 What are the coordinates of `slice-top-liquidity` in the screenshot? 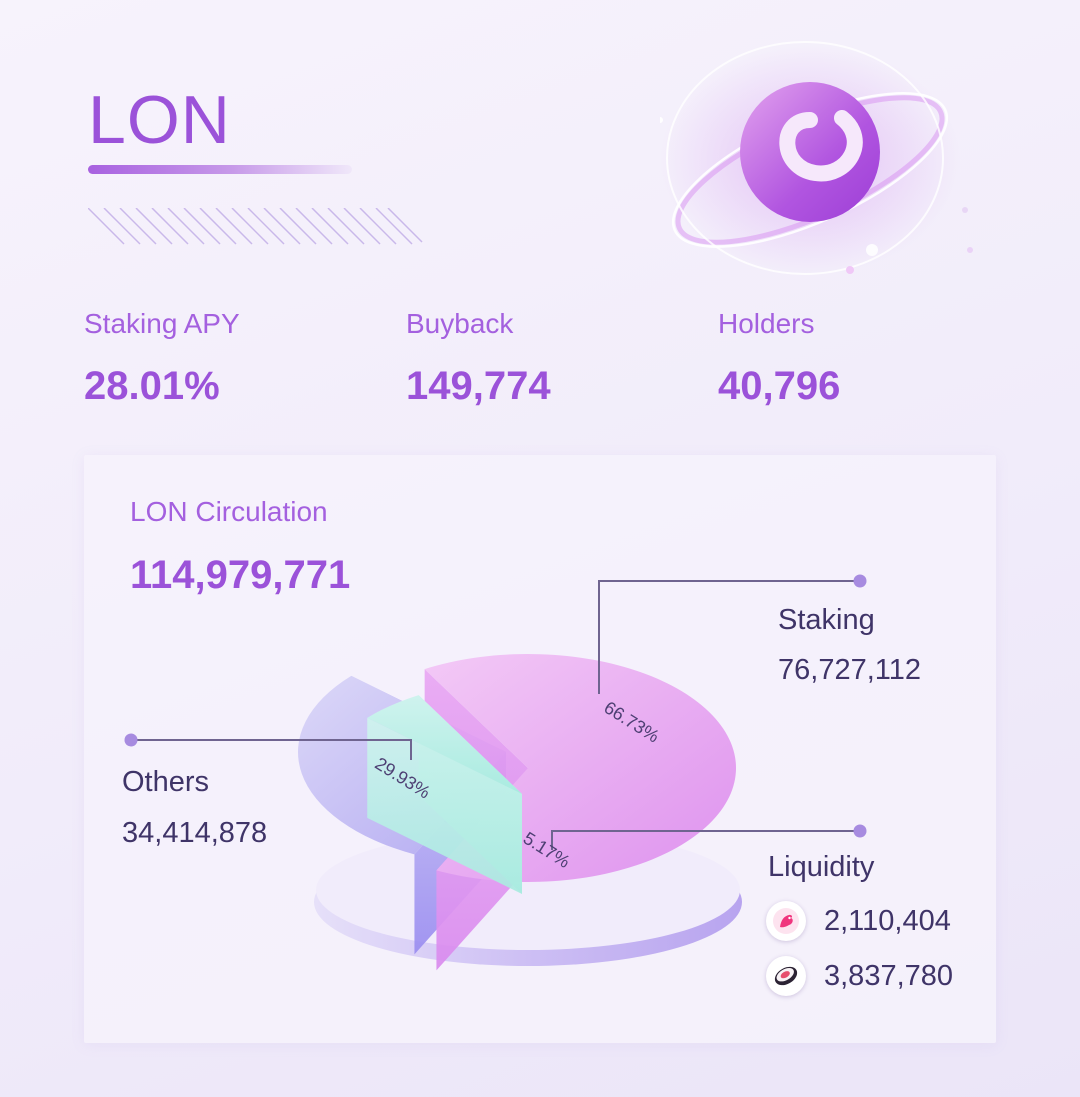 It's located at (444, 744).